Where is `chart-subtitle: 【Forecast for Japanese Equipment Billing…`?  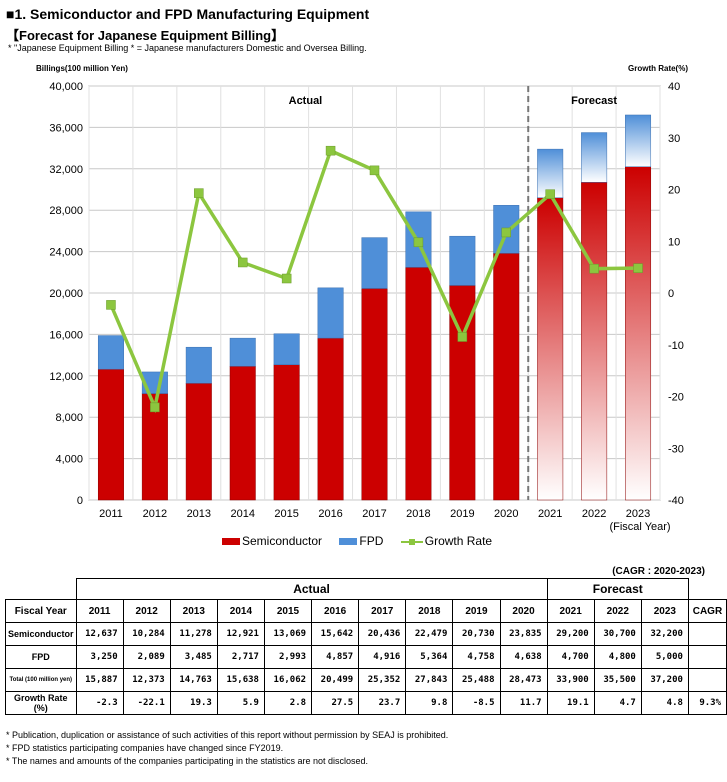 chart-subtitle: 【Forecast for Japanese Equipment Billing… is located at coordinates (145, 35).